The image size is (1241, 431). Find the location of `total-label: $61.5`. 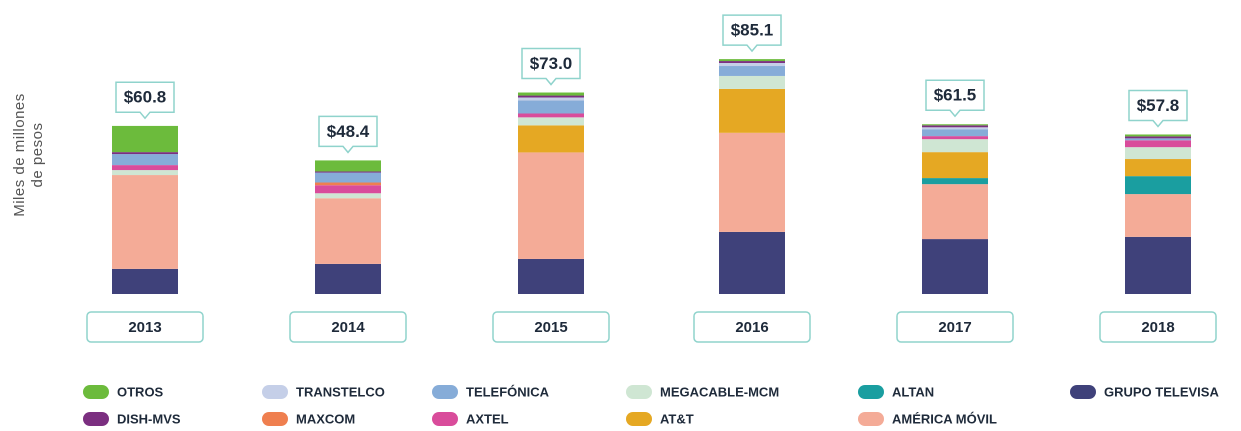

total-label: $61.5 is located at coordinates (955, 95).